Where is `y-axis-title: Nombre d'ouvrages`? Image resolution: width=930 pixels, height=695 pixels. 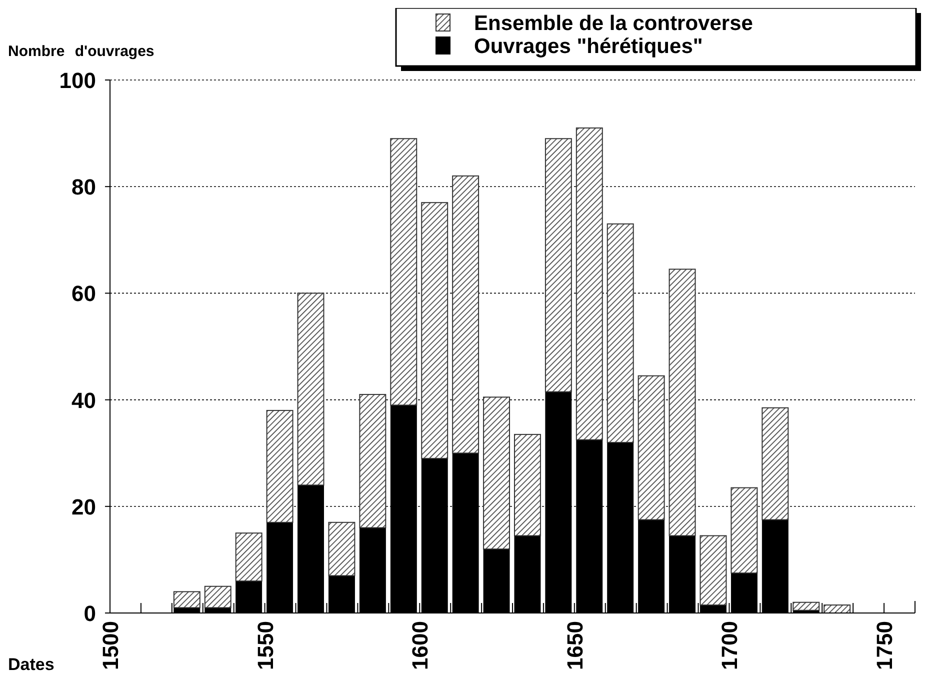
y-axis-title: Nombre d'ouvrages is located at coordinates (81, 51).